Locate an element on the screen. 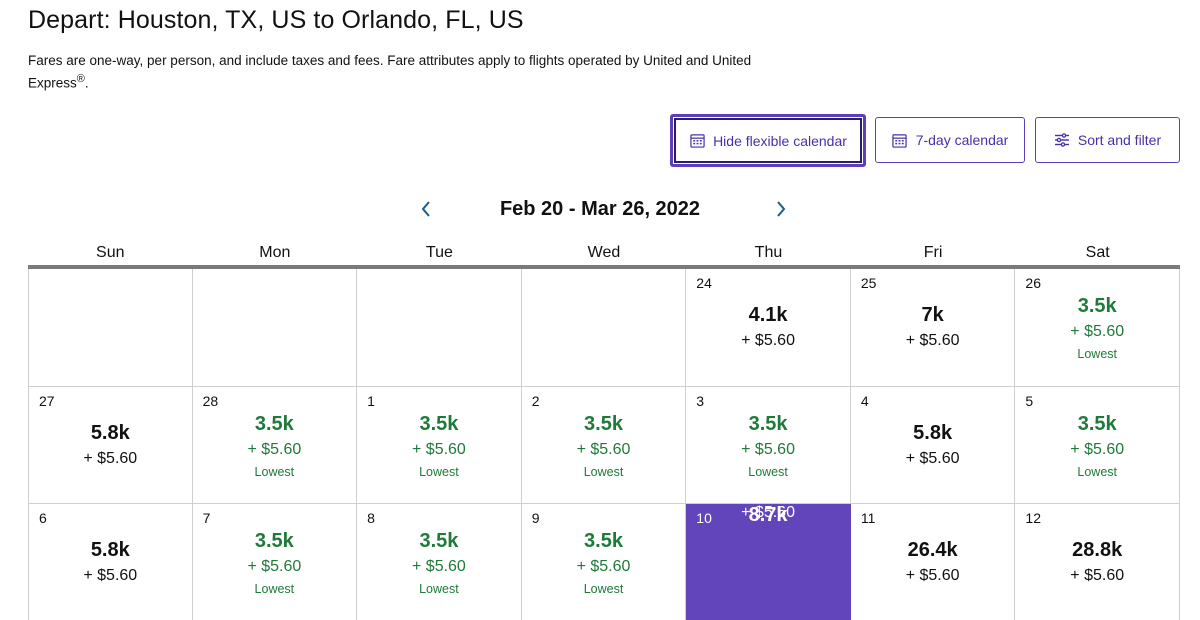 The image size is (1200, 620). weekday-label: Mon is located at coordinates (275, 252).